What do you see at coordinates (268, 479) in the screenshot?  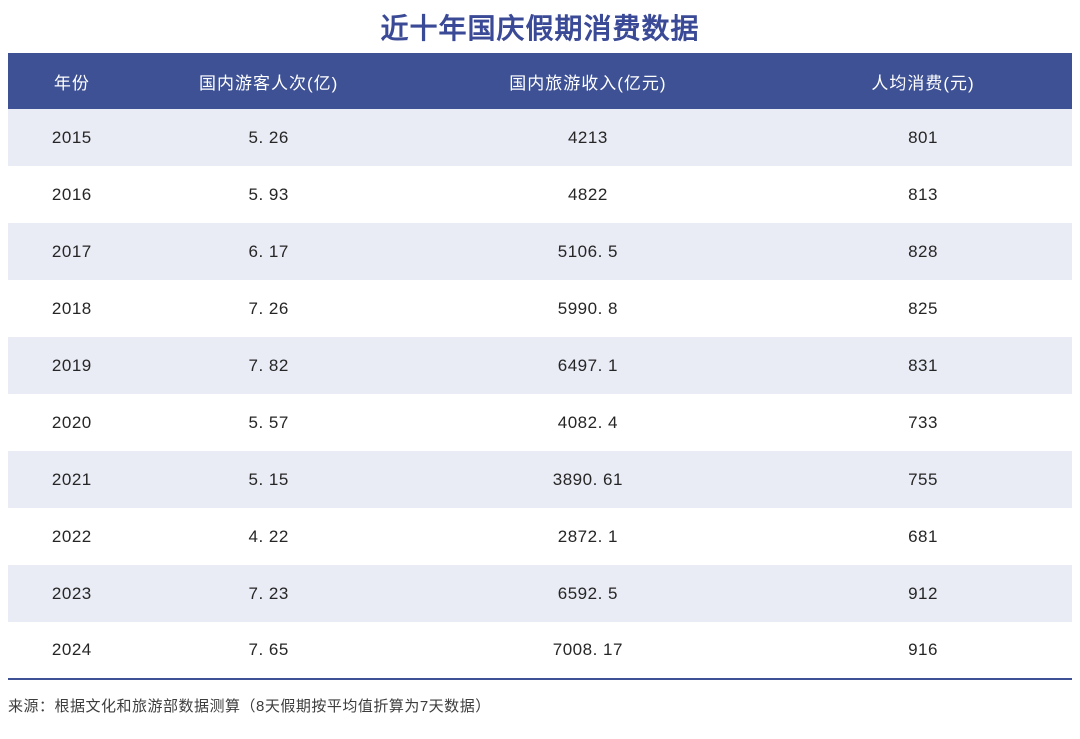 I see `cell-visitors: 5. 15` at bounding box center [268, 479].